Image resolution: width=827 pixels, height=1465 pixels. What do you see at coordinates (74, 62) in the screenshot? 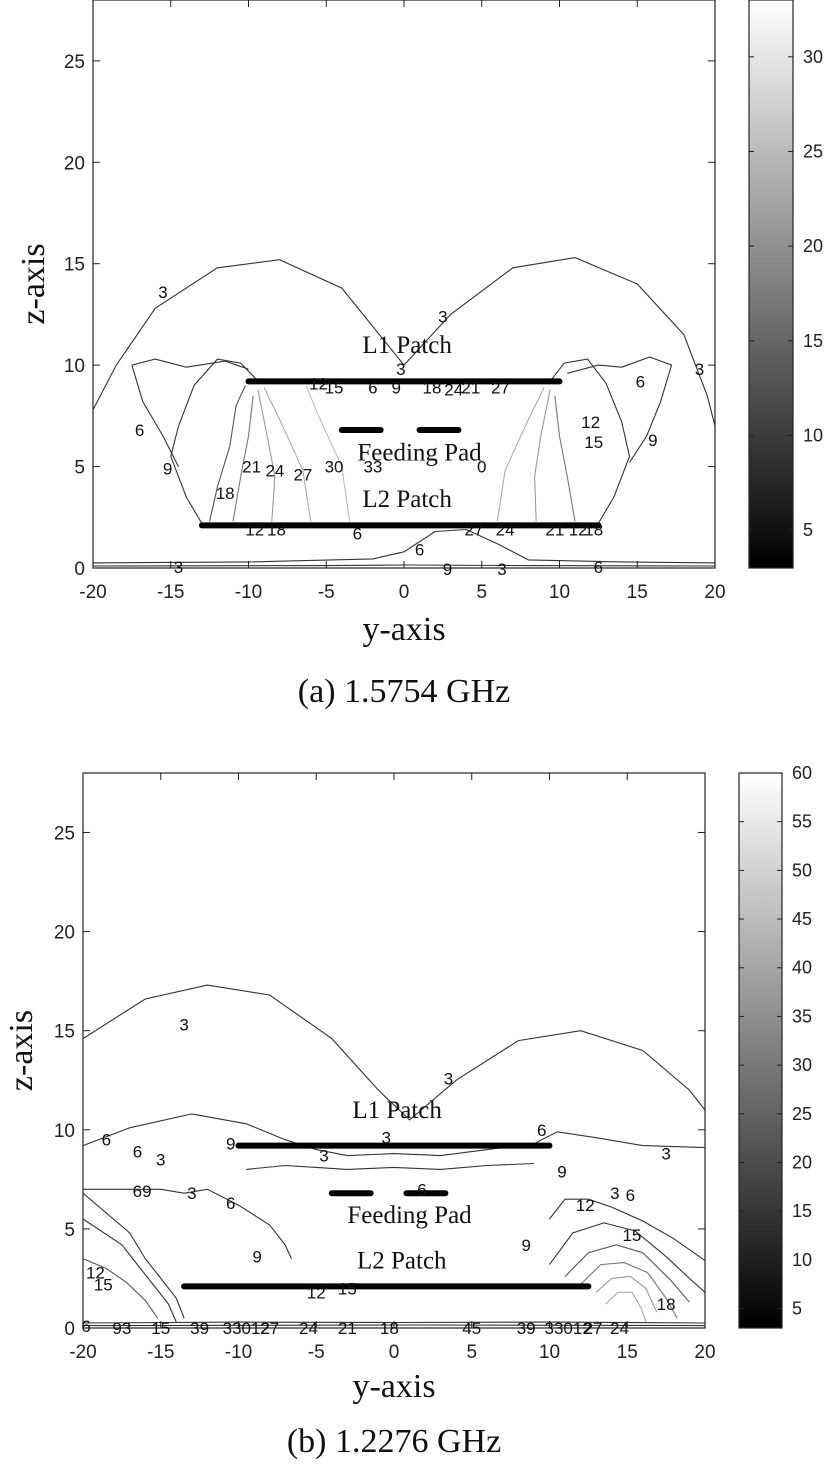
I see `y-tick-label: 25` at bounding box center [74, 62].